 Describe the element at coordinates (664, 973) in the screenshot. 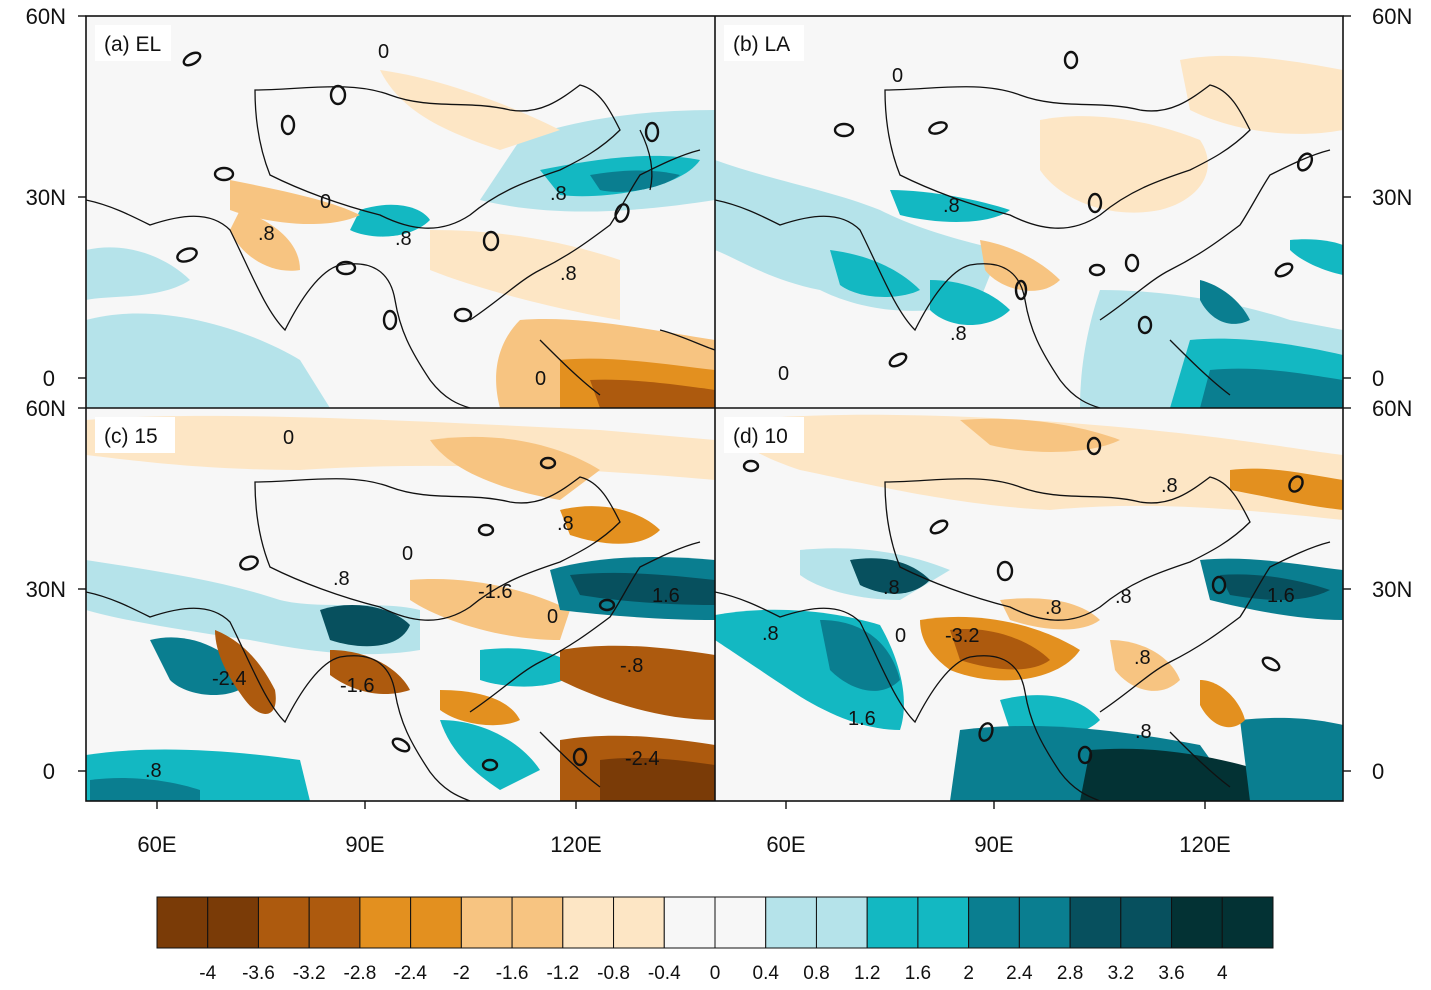

I see `colorbar-label: -0.4` at that location.